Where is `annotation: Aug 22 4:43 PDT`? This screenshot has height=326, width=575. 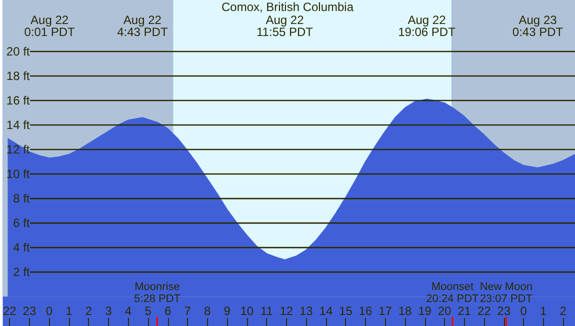
annotation: Aug 22 4:43 PDT is located at coordinates (142, 26).